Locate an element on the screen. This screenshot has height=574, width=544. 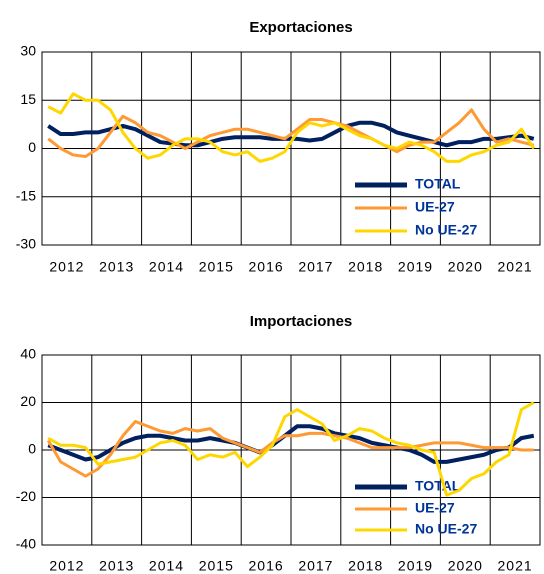
y-tick-label: 20 is located at coordinates (28, 401).